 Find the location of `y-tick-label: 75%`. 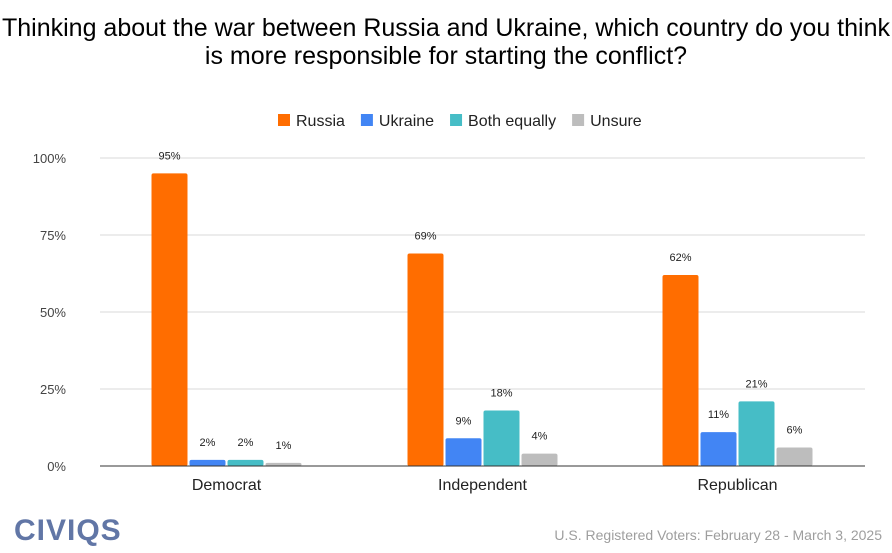

y-tick-label: 75% is located at coordinates (53, 235).